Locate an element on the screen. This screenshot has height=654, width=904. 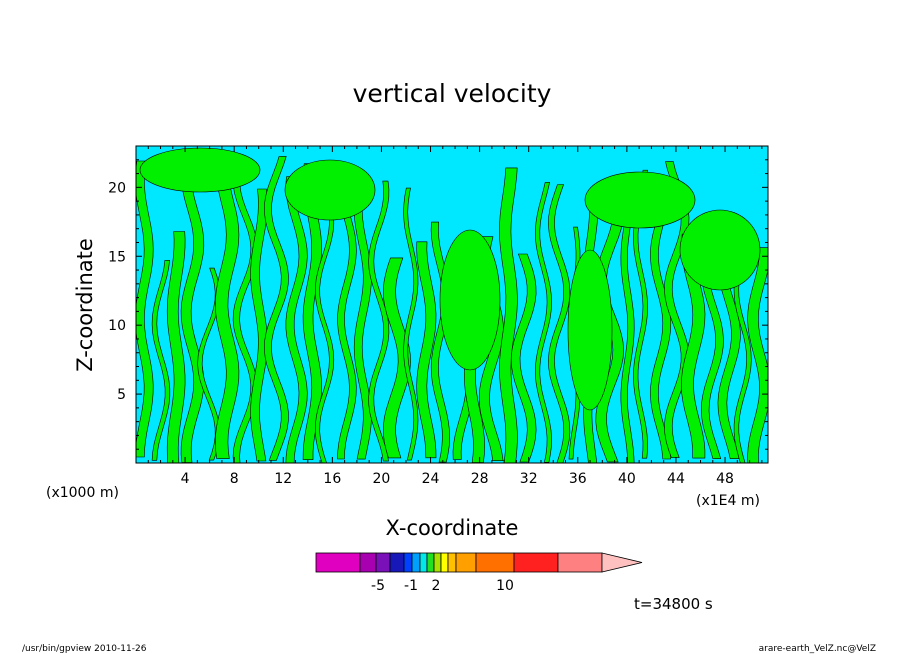
x-tick-label: 40 is located at coordinates (627, 479).